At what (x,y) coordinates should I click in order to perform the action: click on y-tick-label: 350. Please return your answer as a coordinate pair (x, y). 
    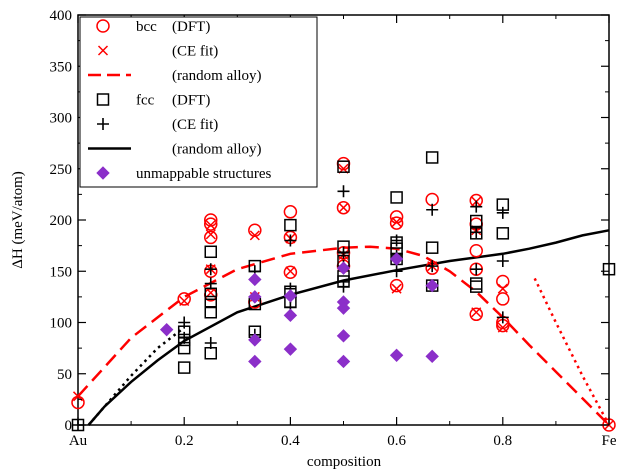
    Looking at the image, I should click on (61, 67).